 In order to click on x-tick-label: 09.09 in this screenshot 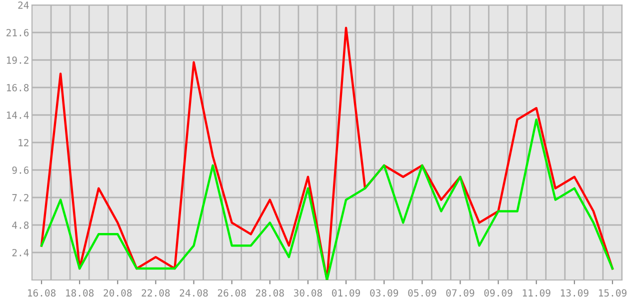, I will do `click(498, 293)`.